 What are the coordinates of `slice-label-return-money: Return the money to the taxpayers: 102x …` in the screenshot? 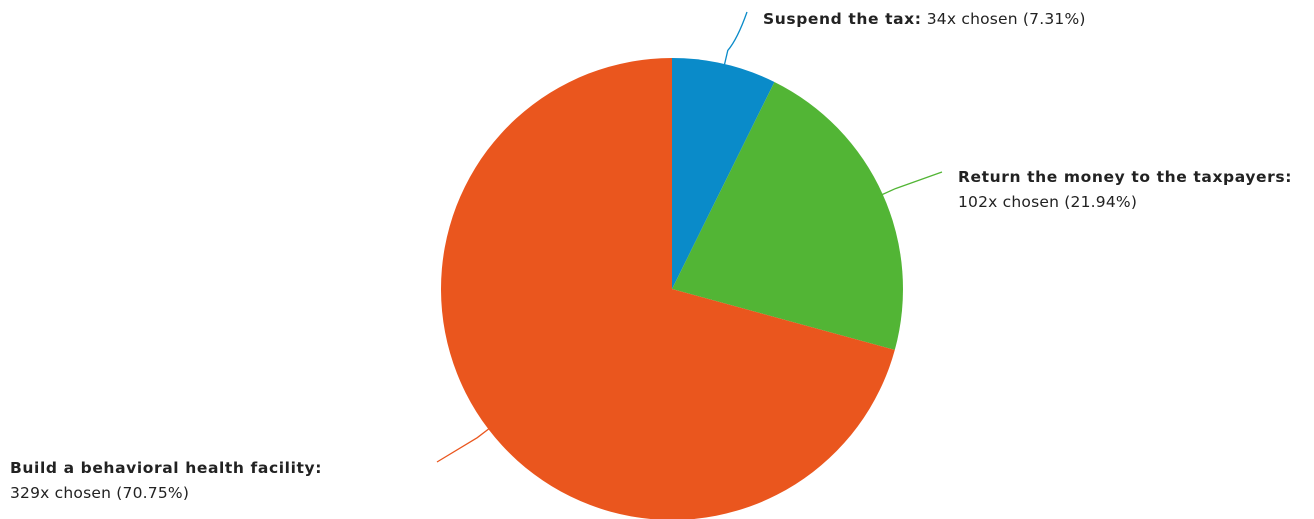 It's located at (1133, 190).